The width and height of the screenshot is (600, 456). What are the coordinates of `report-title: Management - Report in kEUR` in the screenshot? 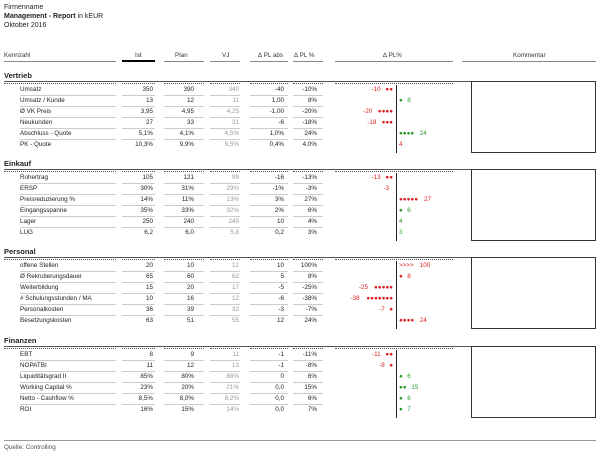 It's located at (53, 16).